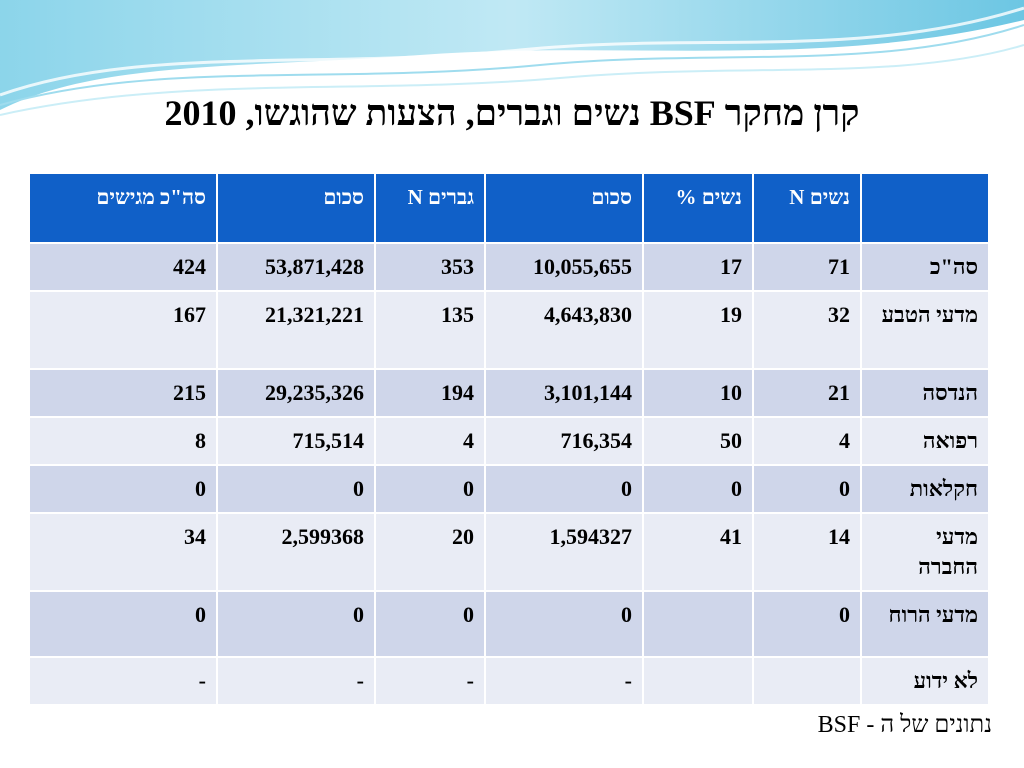 This screenshot has height=768, width=1024. I want to click on table-row: מדעי הרוח 0 0 0 0 0, so click(509, 624).